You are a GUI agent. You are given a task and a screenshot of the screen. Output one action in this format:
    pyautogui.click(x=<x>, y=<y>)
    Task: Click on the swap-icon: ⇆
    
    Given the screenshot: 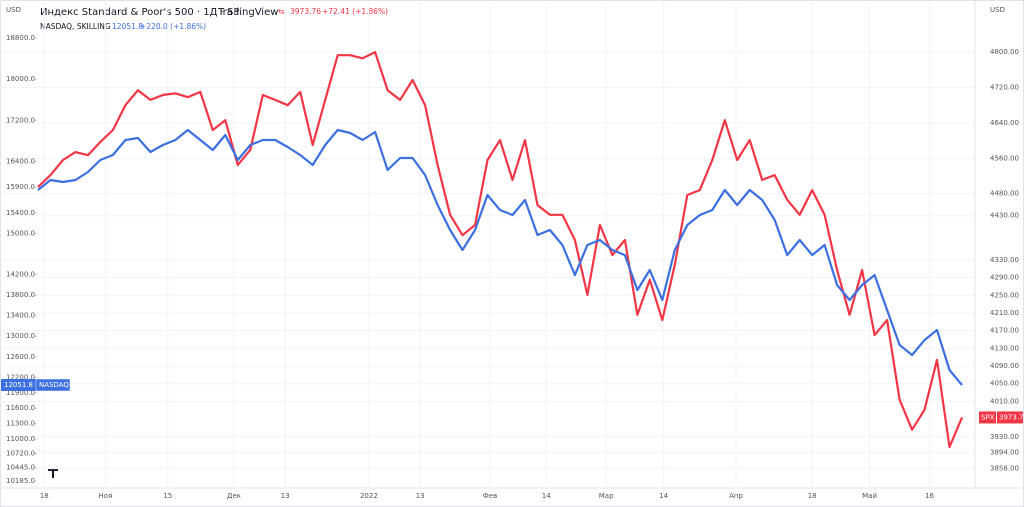 What is the action you would take?
    pyautogui.click(x=281, y=11)
    